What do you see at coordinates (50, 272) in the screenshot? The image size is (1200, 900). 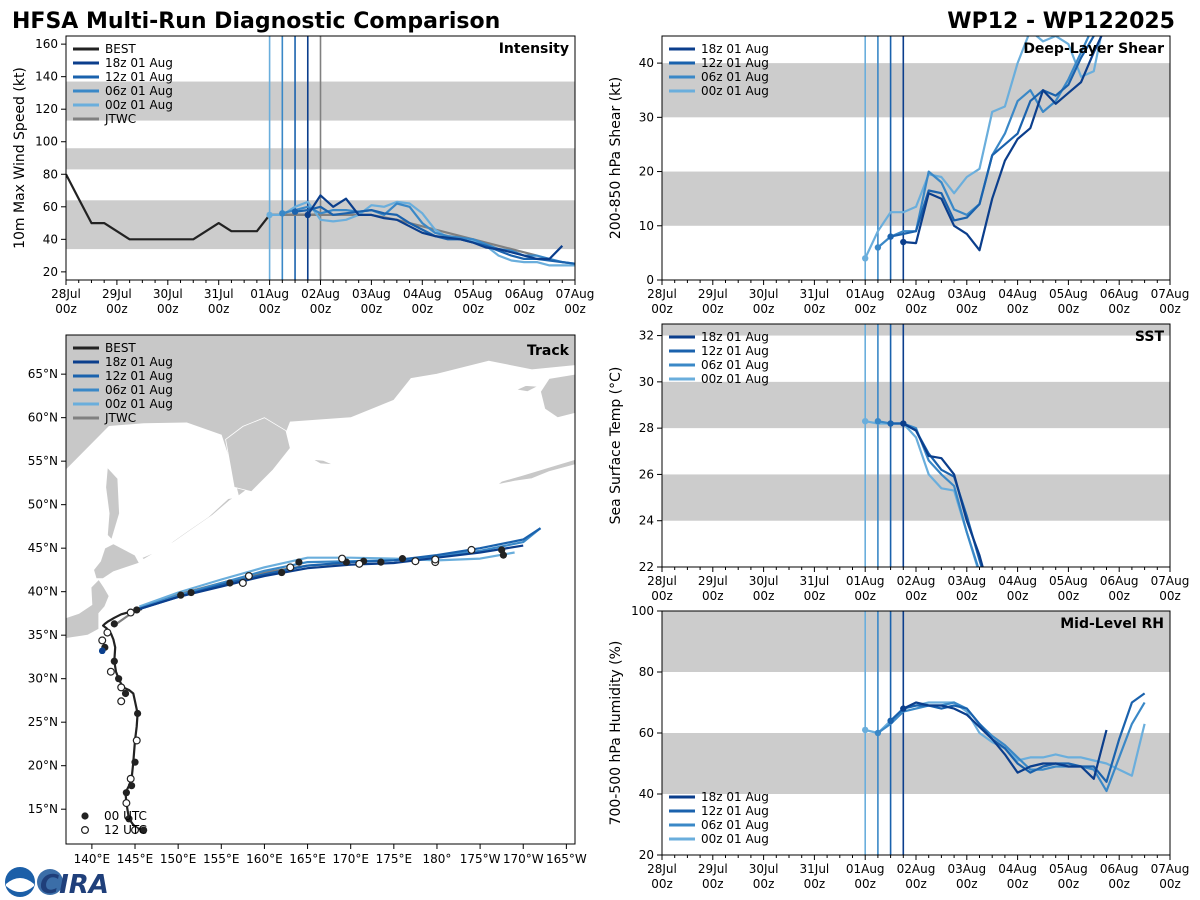 I see `intensity-ytick-label: 20` at bounding box center [50, 272].